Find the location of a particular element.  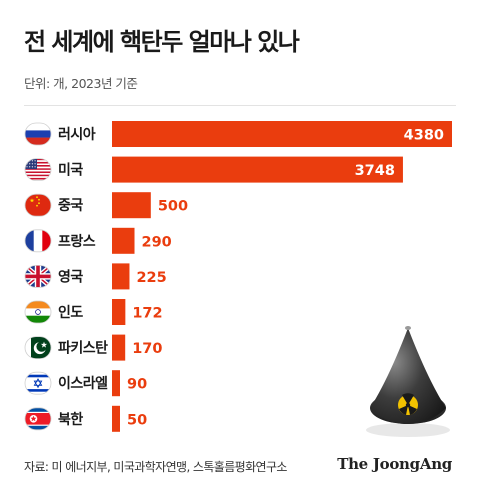

source-note: 자료: 미 에너지부, 미국과학자연맹, 스톡홀름평화연구소 is located at coordinates (155, 467).